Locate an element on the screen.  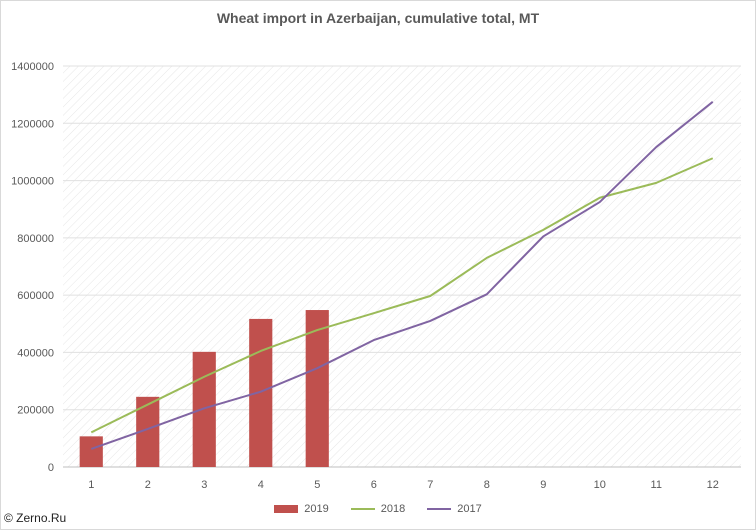
x-tick-label: 5 is located at coordinates (317, 485).